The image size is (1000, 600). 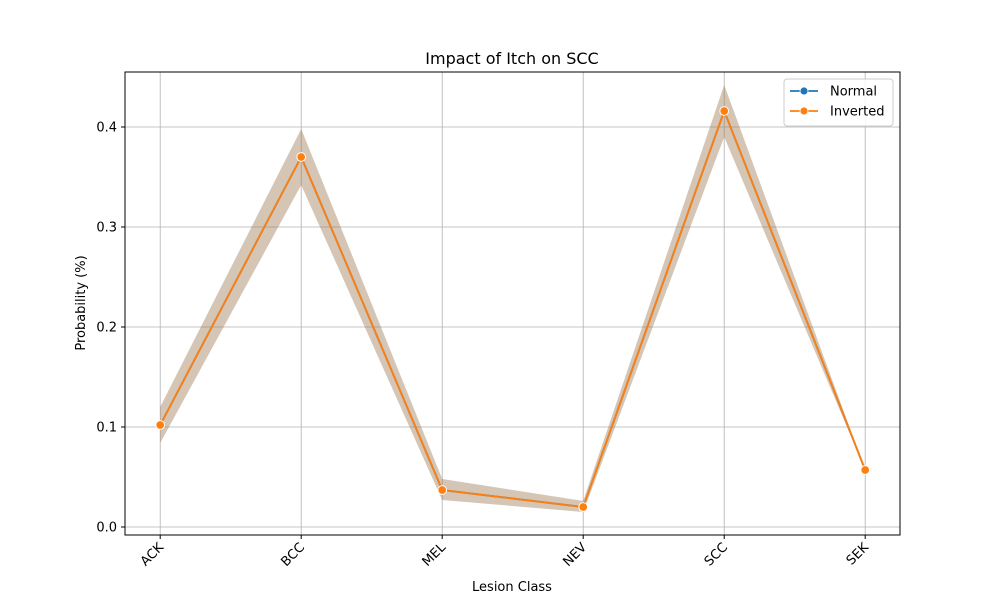 I want to click on y-tick-label: 0.3, so click(x=106, y=228).